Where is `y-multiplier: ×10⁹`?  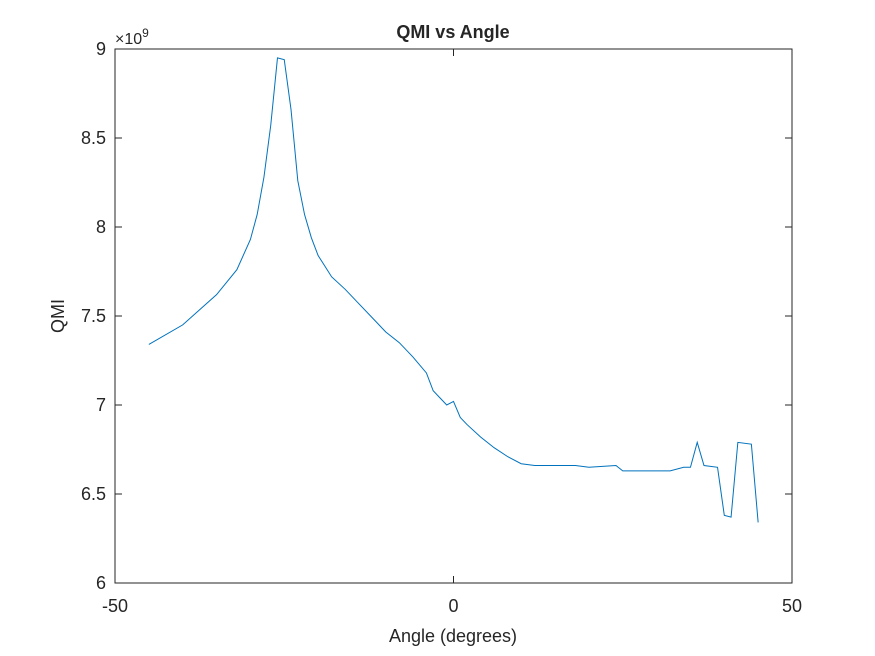
y-multiplier: ×10⁹ is located at coordinates (132, 37).